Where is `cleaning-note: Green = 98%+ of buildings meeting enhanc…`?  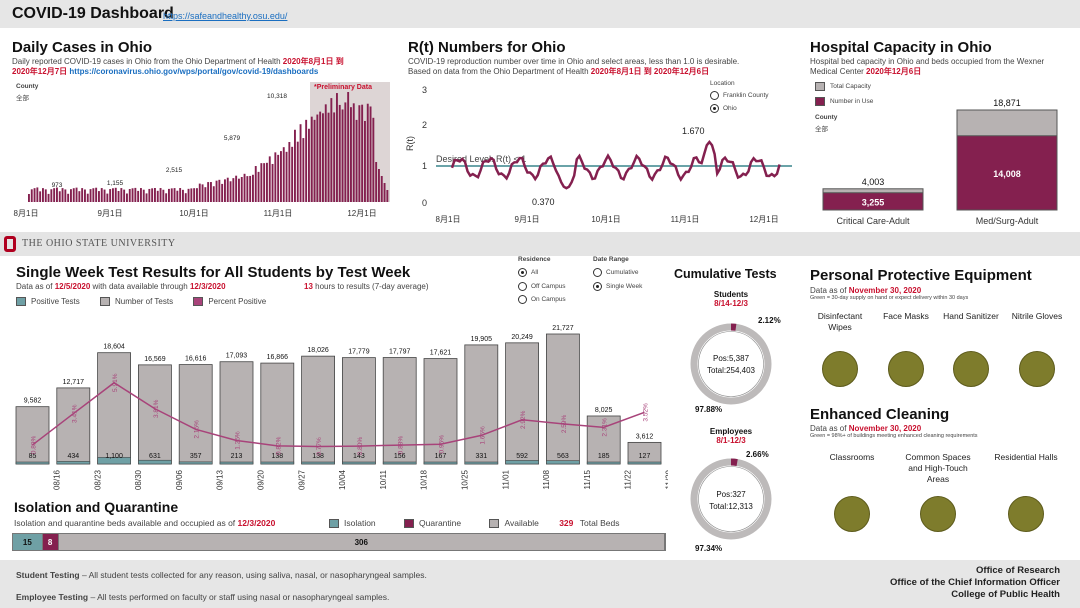
cleaning-note: Green = 98%+ of buildings meeting enhanc… is located at coordinates (894, 436).